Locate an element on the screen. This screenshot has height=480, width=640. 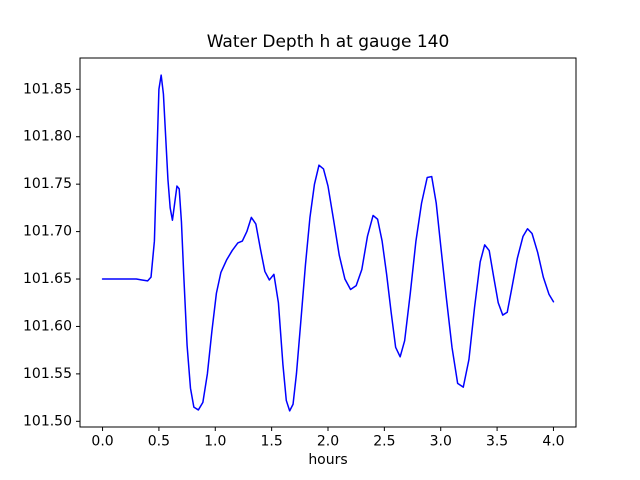
y-tick-label: 101.50 is located at coordinates (47, 421).